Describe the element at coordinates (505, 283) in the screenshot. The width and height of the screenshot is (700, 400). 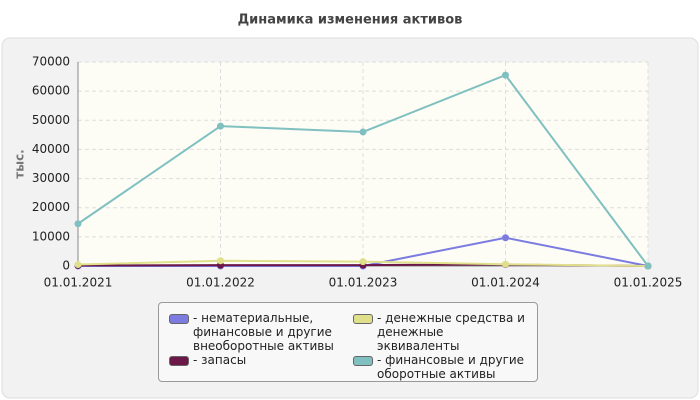
I see `x-tick-label: 01.01.2024` at that location.